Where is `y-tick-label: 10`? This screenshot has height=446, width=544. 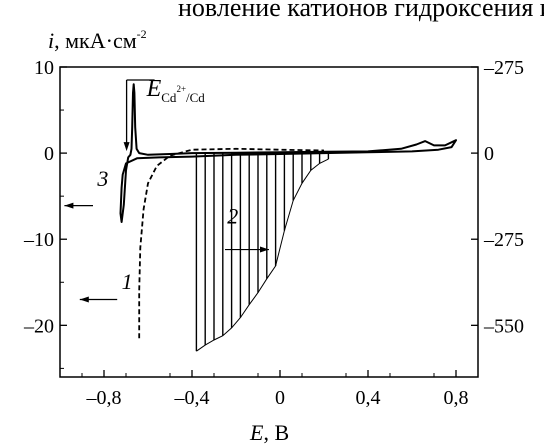 y-tick-label: 10 is located at coordinates (44, 68).